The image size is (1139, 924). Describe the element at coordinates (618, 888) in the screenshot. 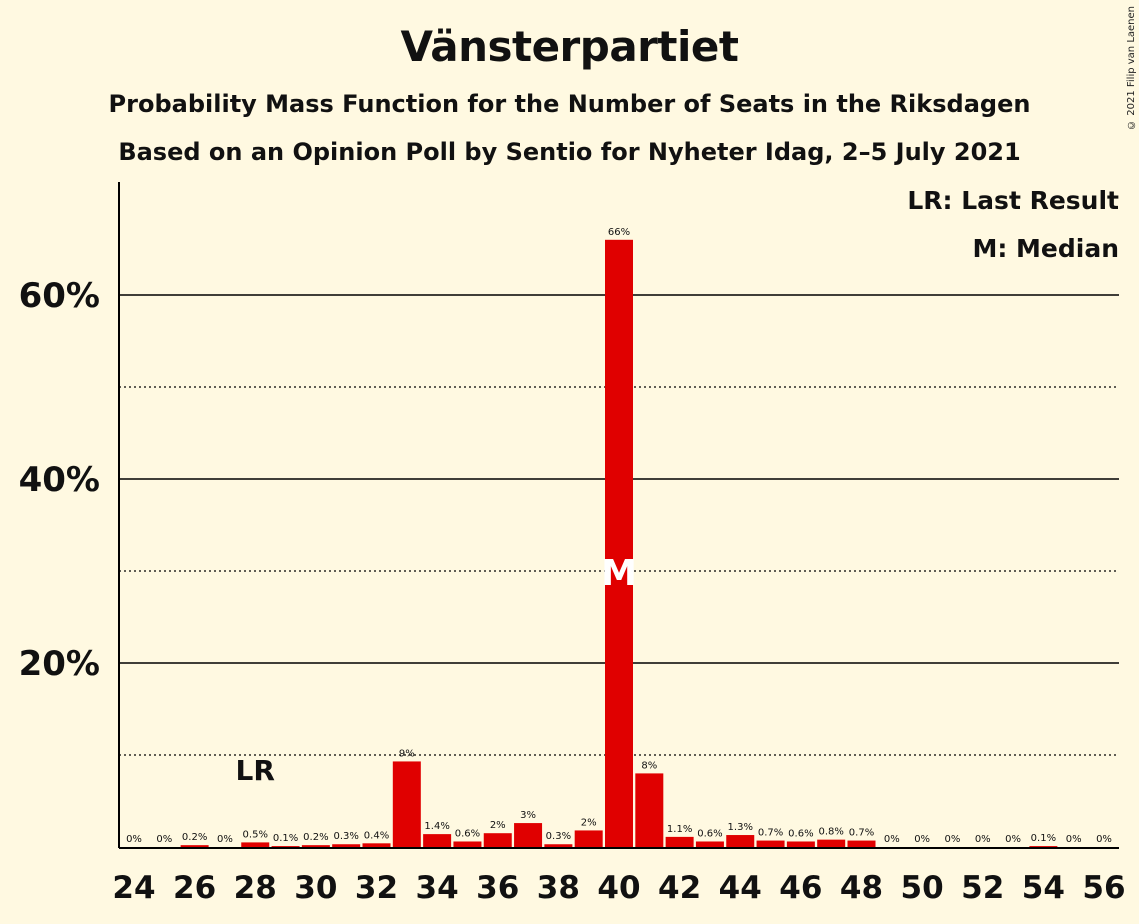

I see `x-tick-label: 40` at that location.